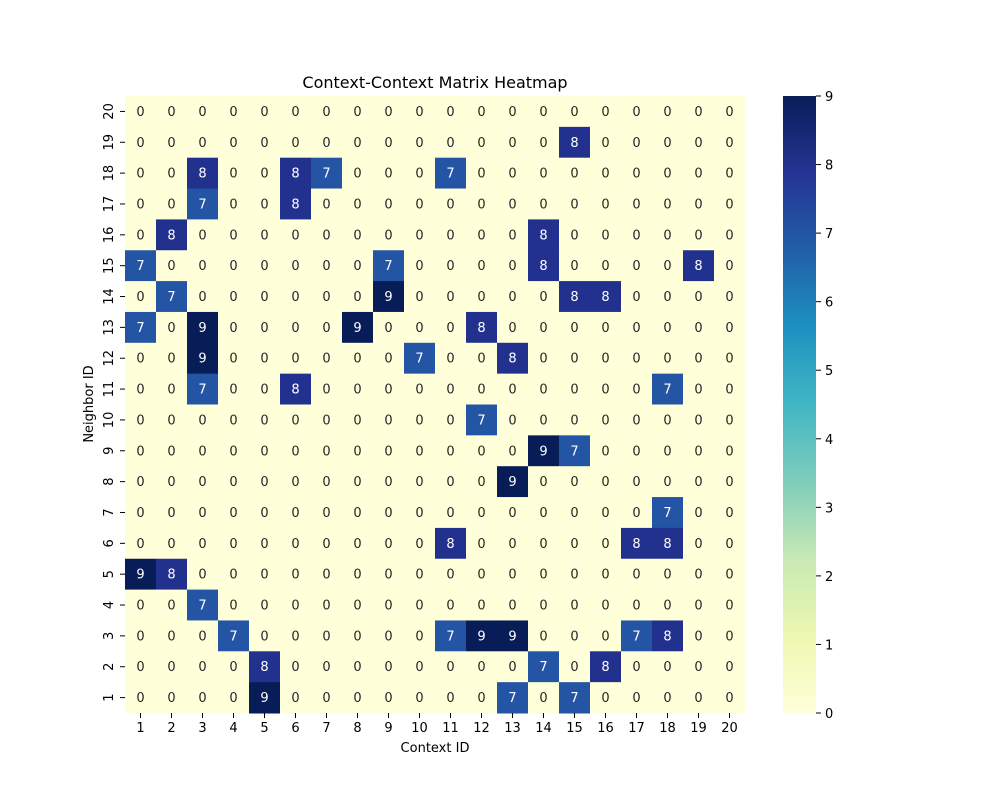  What do you see at coordinates (109, 512) in the screenshot?
I see `y-tick-label: 7` at bounding box center [109, 512].